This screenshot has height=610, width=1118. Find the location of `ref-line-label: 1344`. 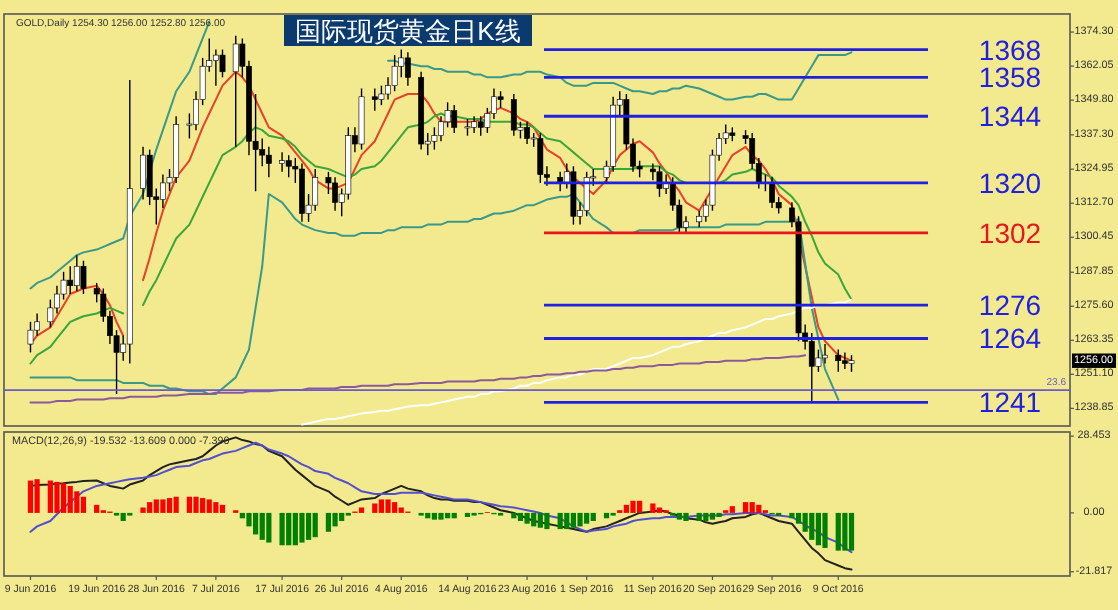

ref-line-label: 1344 is located at coordinates (1010, 116).